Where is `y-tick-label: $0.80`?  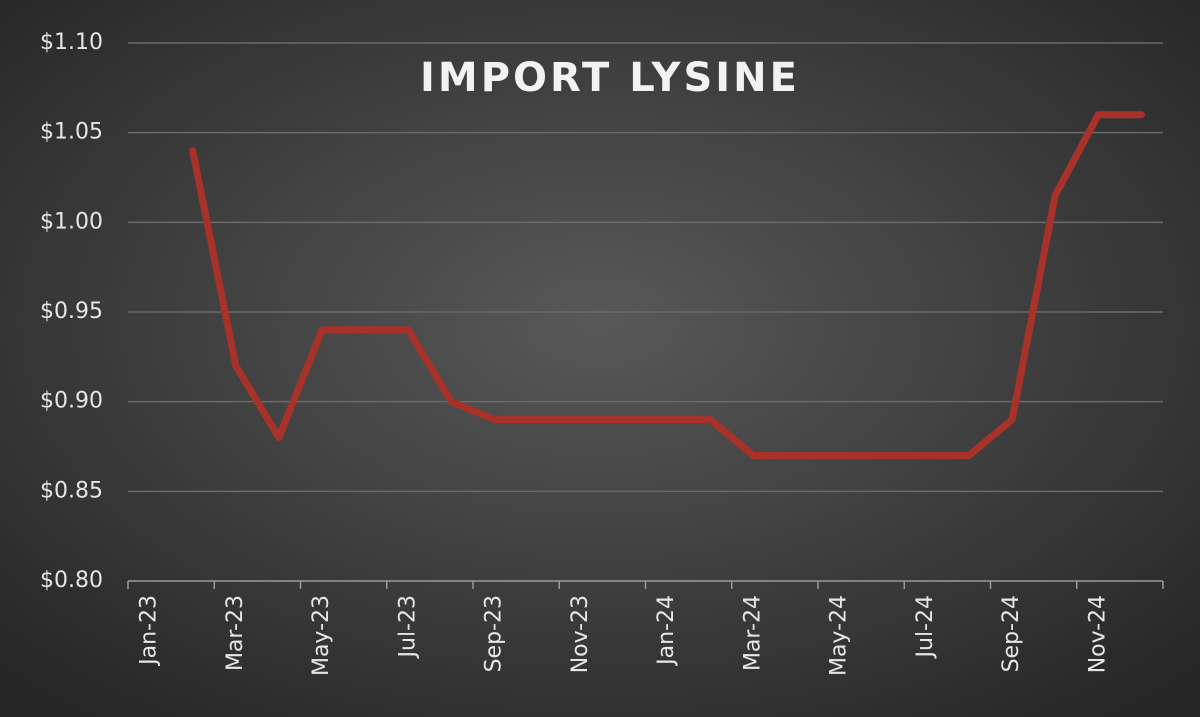 y-tick-label: $0.80 is located at coordinates (71, 580).